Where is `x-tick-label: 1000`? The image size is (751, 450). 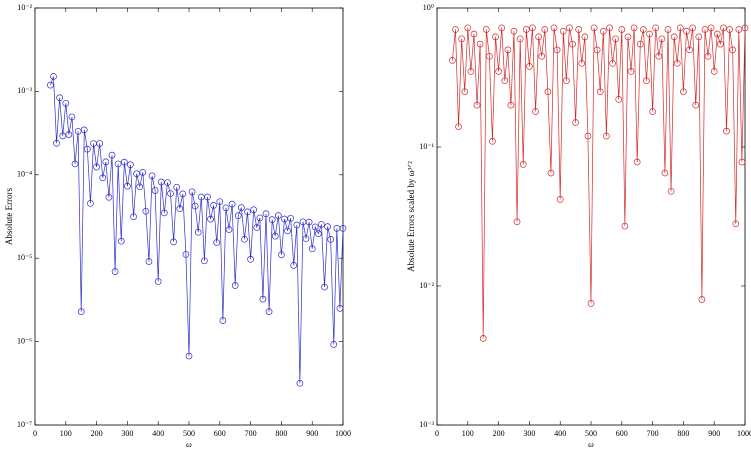 x-tick-label: 1000 is located at coordinates (343, 433).